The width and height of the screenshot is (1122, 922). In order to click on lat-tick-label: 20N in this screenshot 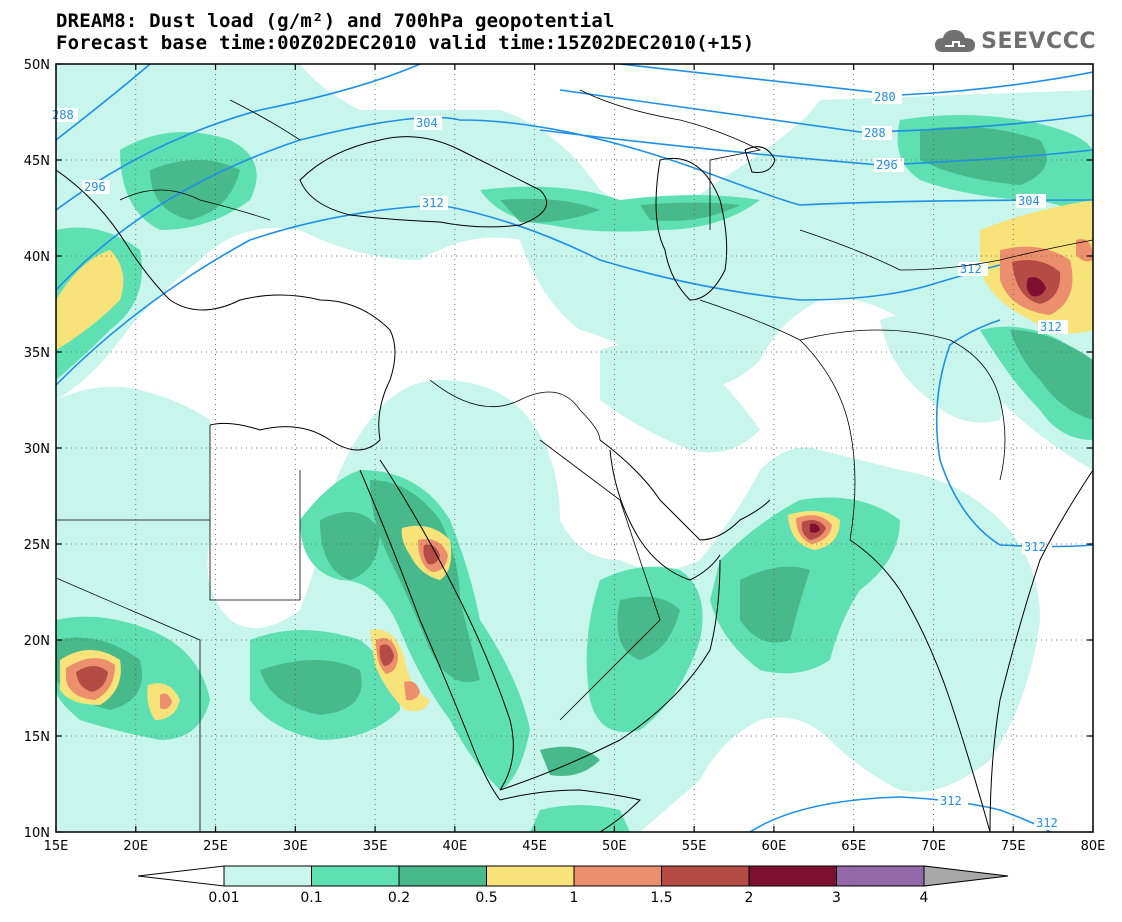, I will do `click(37, 641)`.